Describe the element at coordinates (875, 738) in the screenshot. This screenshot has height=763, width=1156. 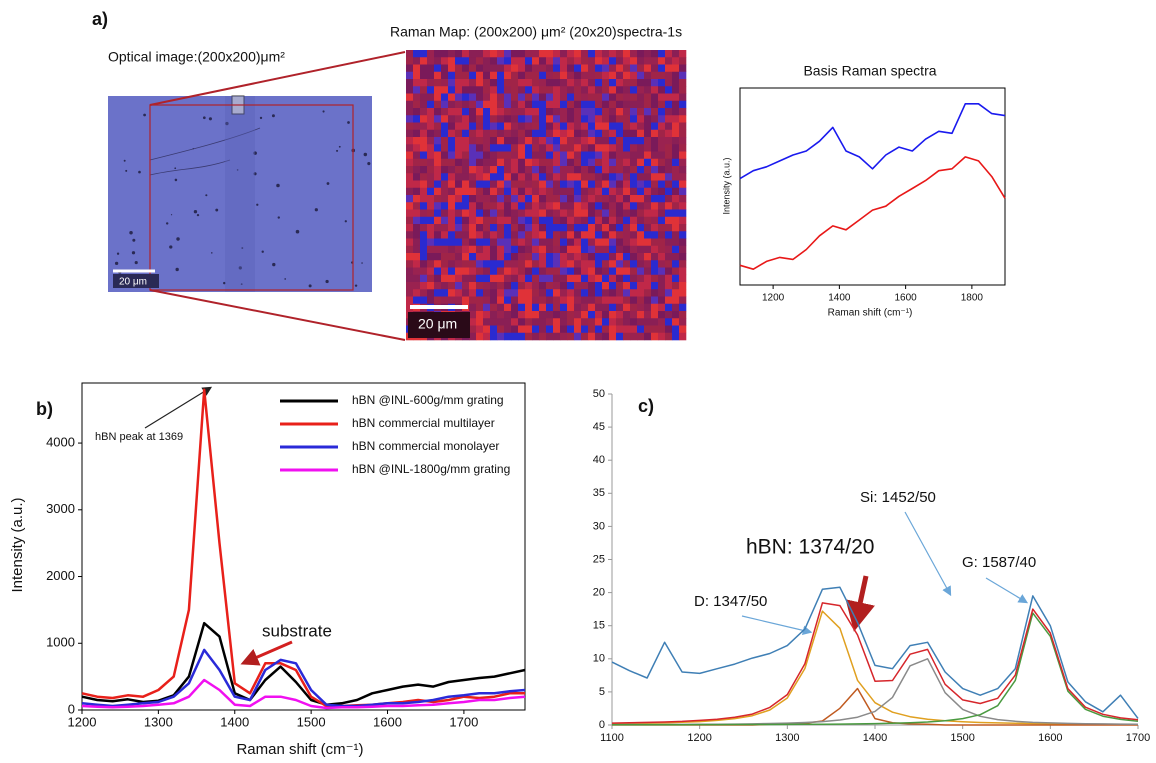
I see `x-tick-label: 1400` at that location.